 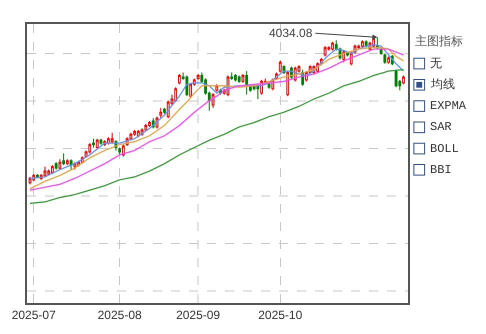 What do you see at coordinates (442, 85) in the screenshot?
I see `text: 均线` at bounding box center [442, 85].